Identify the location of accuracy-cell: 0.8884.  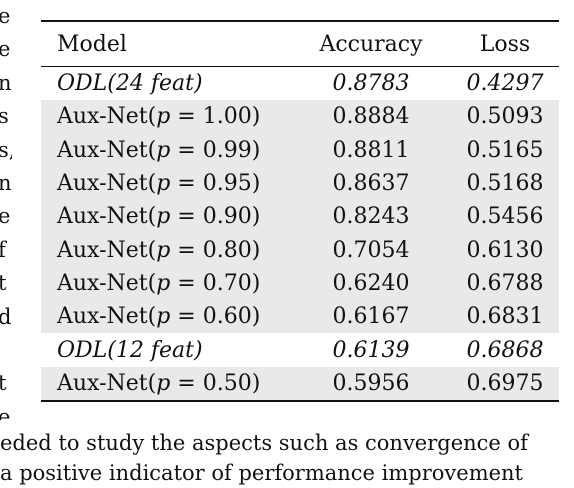
(371, 117).